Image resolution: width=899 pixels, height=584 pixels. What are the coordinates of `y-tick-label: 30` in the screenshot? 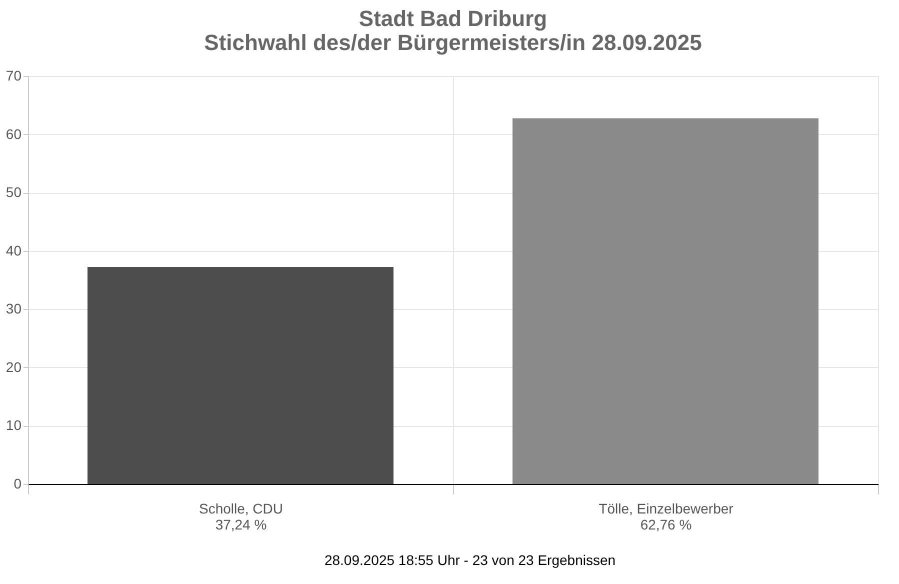 It's located at (14, 308).